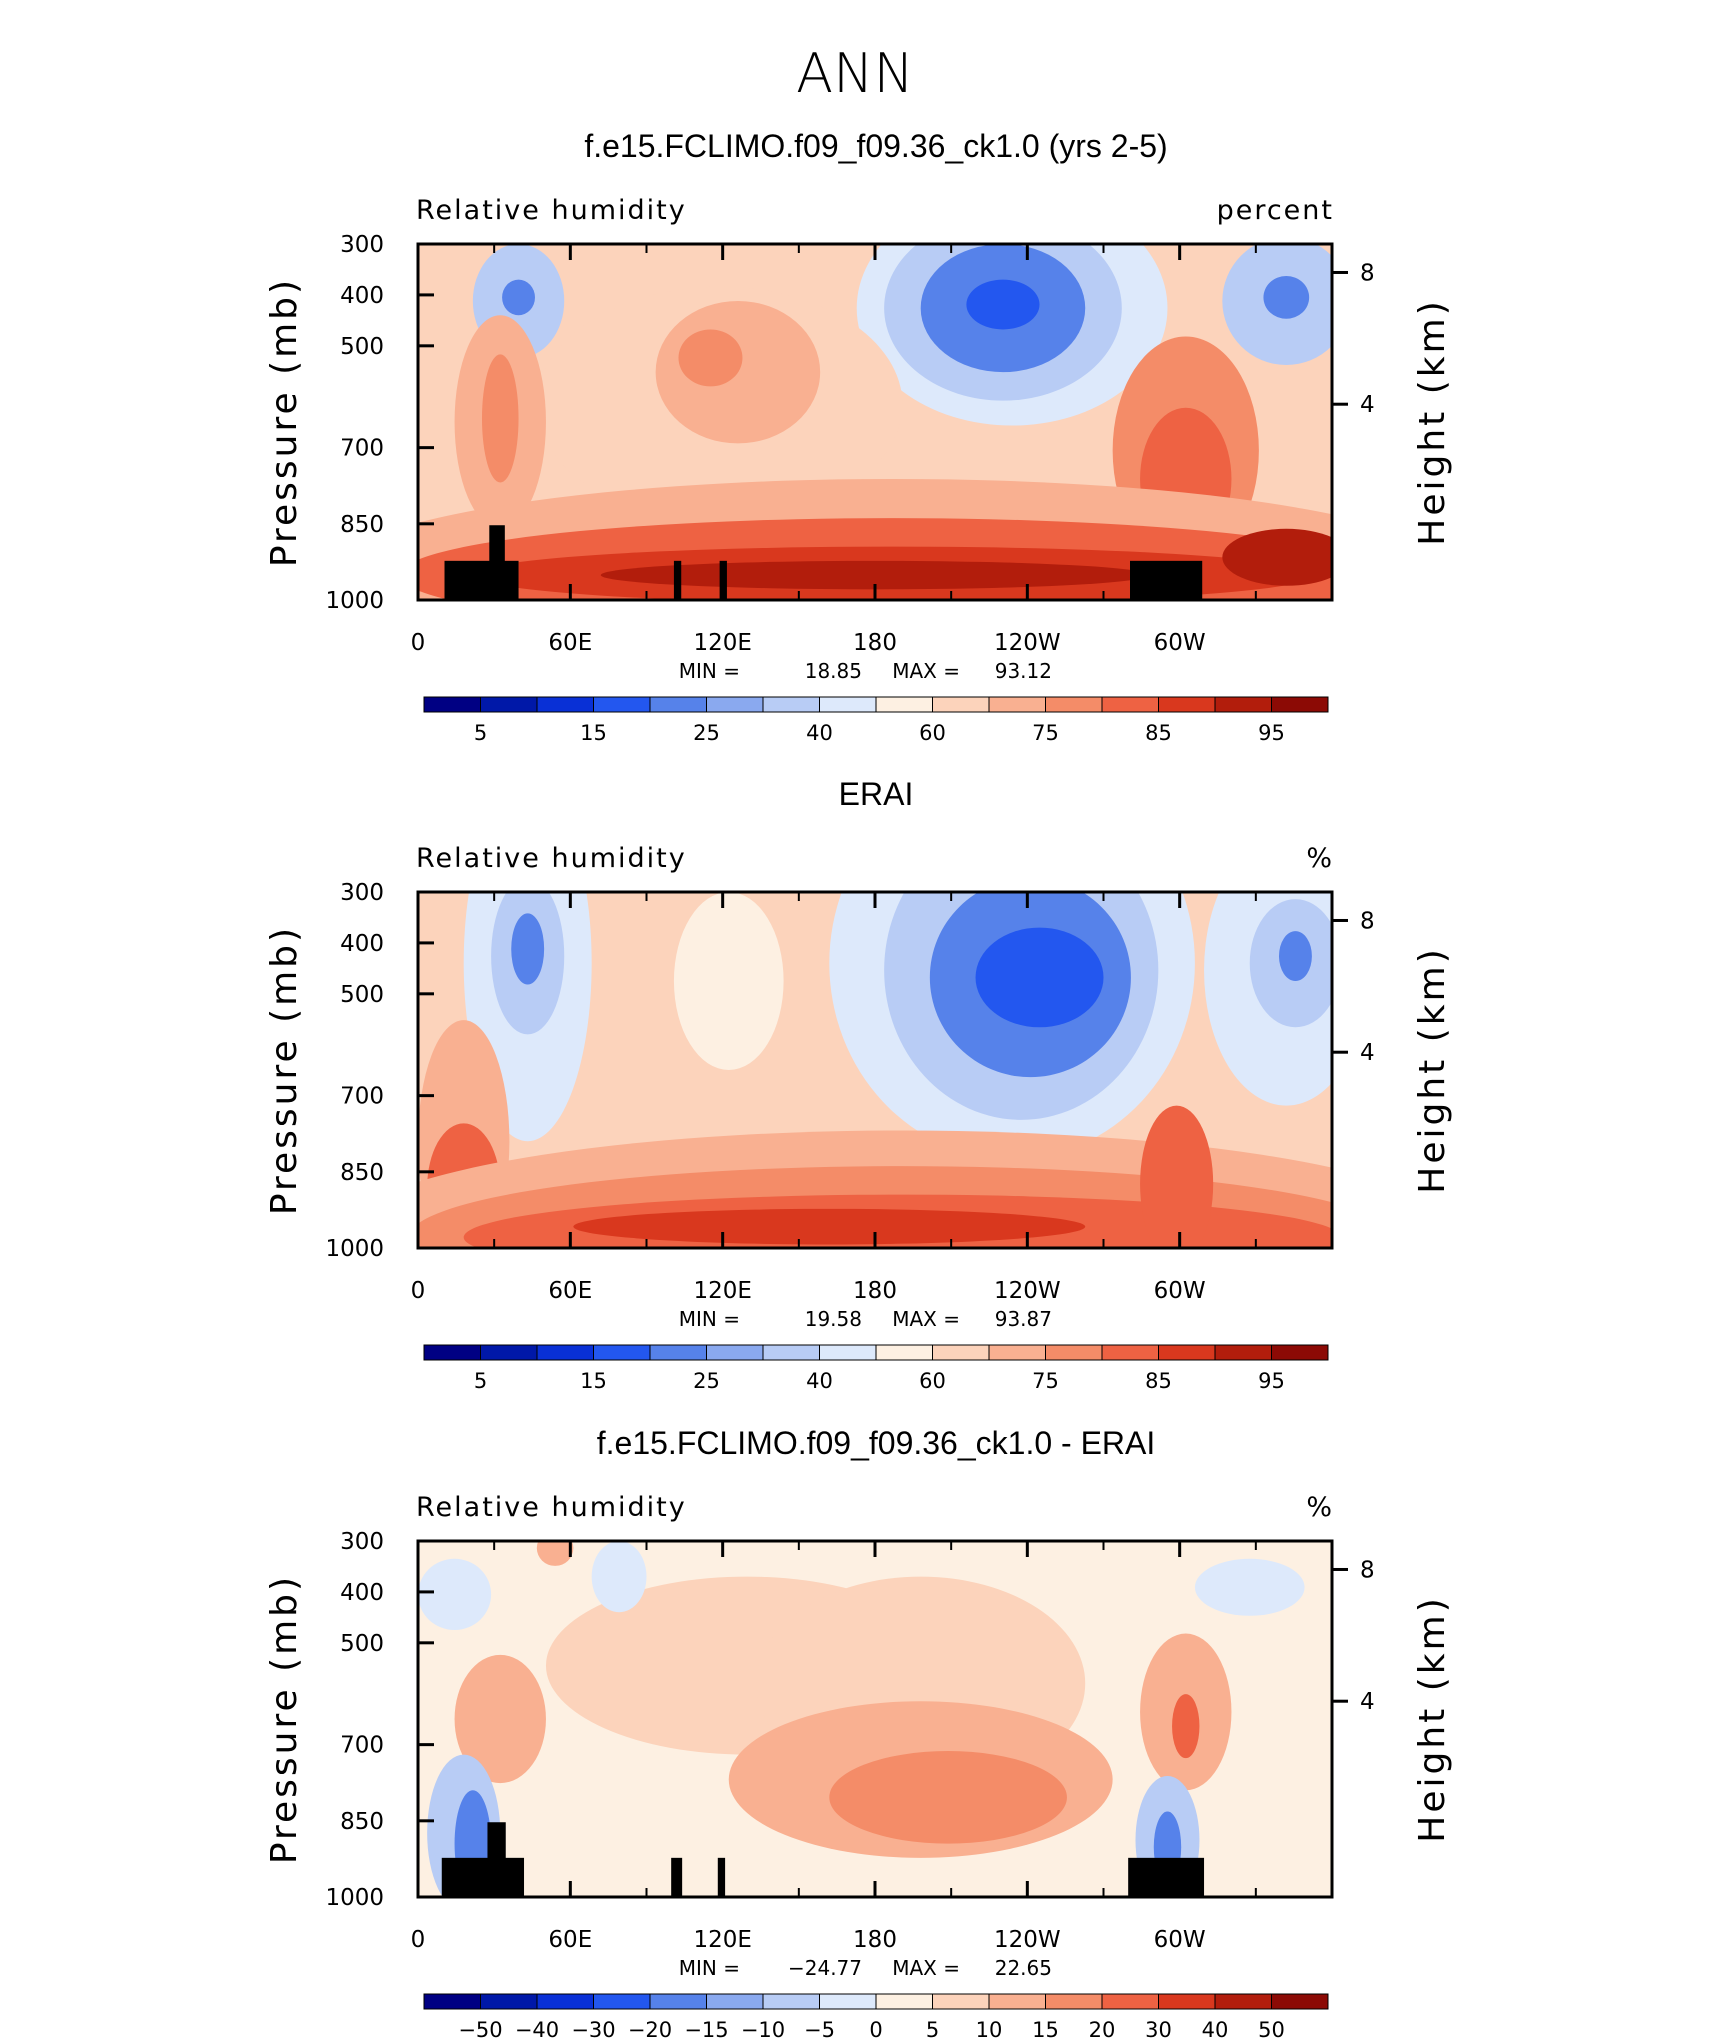 Image resolution: width=1710 pixels, height=2038 pixels. Describe the element at coordinates (551, 1507) in the screenshot. I see `variable-label: Relative humidity` at that location.